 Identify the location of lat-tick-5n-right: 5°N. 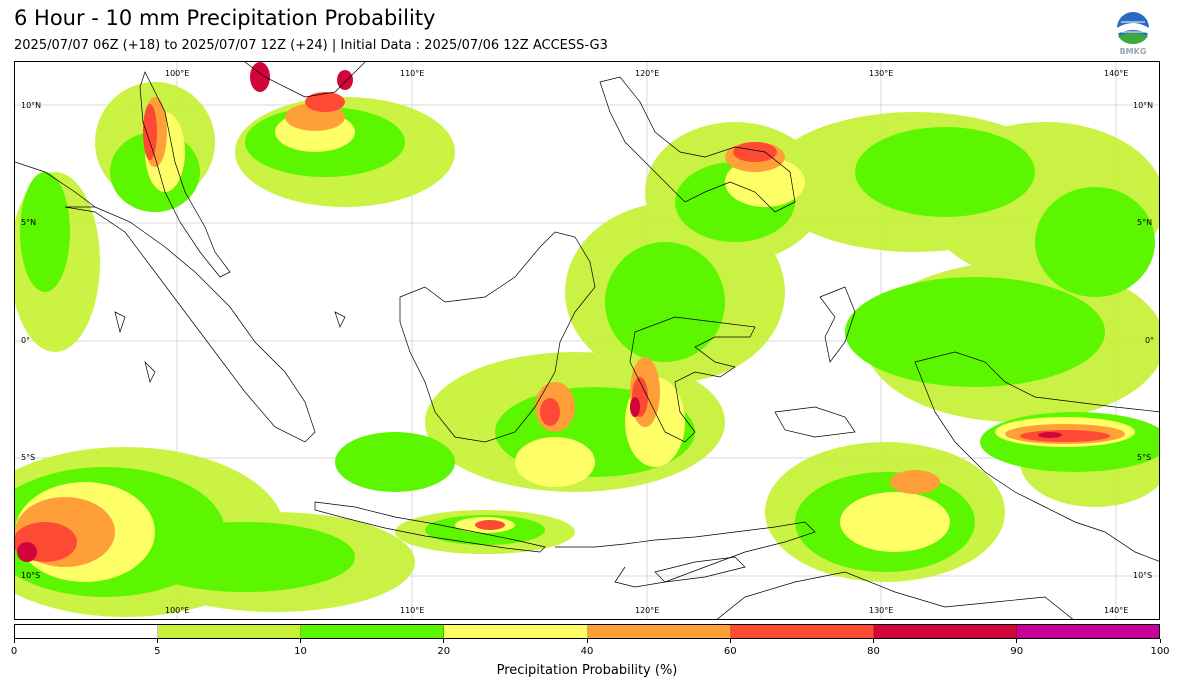
(1145, 222).